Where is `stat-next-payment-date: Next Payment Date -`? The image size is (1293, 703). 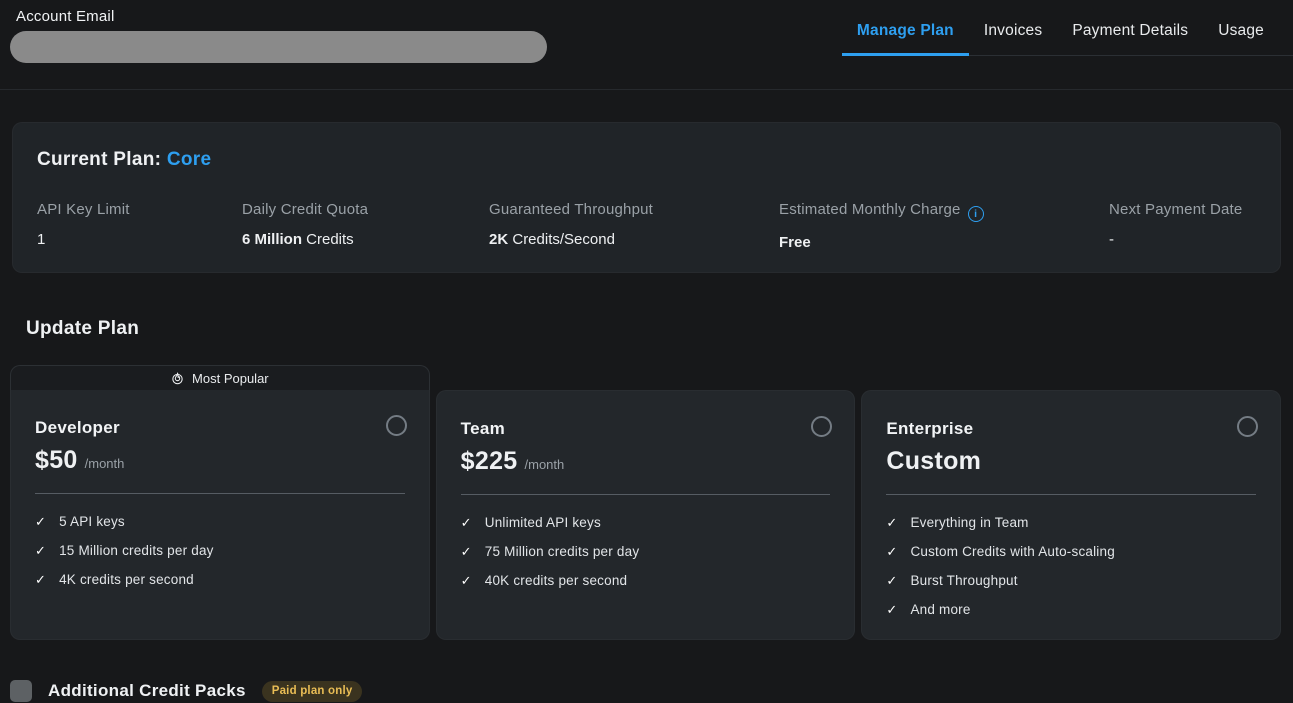 stat-next-payment-date: Next Payment Date - is located at coordinates (1176, 224).